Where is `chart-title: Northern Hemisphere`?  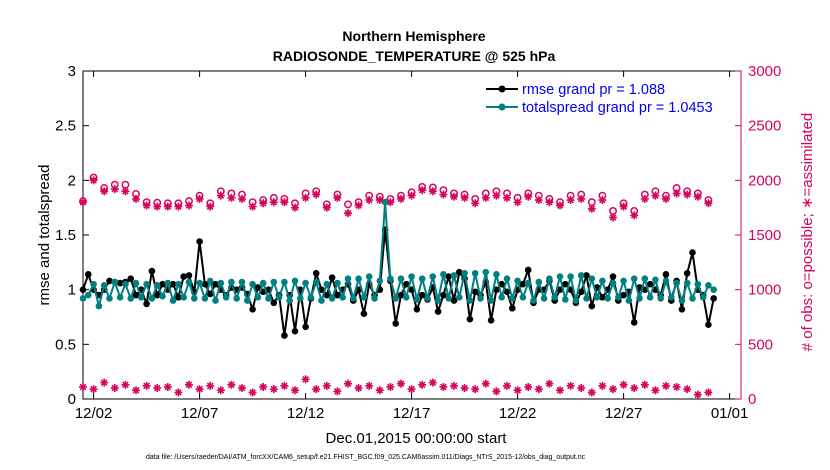 chart-title: Northern Hemisphere is located at coordinates (413, 36).